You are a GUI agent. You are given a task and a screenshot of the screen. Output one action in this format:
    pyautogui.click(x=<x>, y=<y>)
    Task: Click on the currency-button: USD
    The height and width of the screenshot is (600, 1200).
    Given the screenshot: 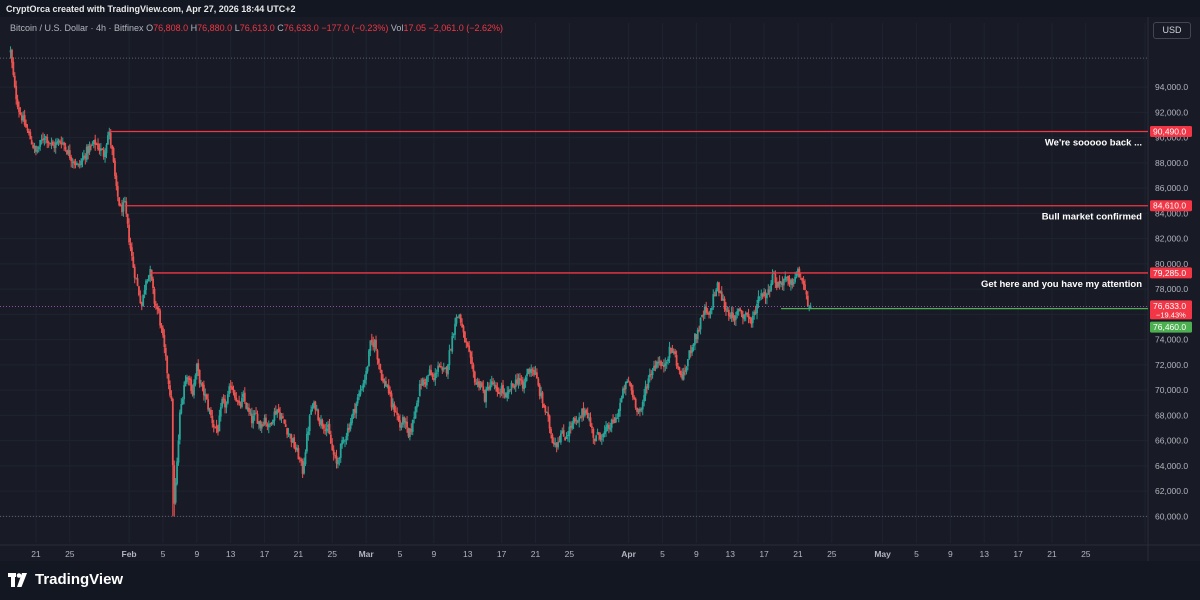 What is the action you would take?
    pyautogui.click(x=1172, y=30)
    